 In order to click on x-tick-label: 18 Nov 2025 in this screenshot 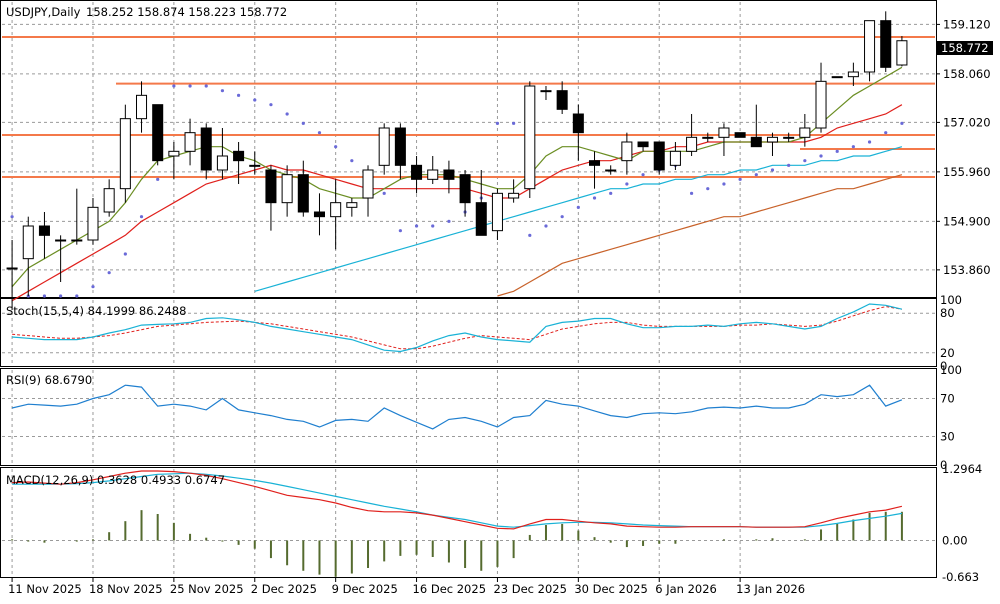, I will do `click(126, 589)`.